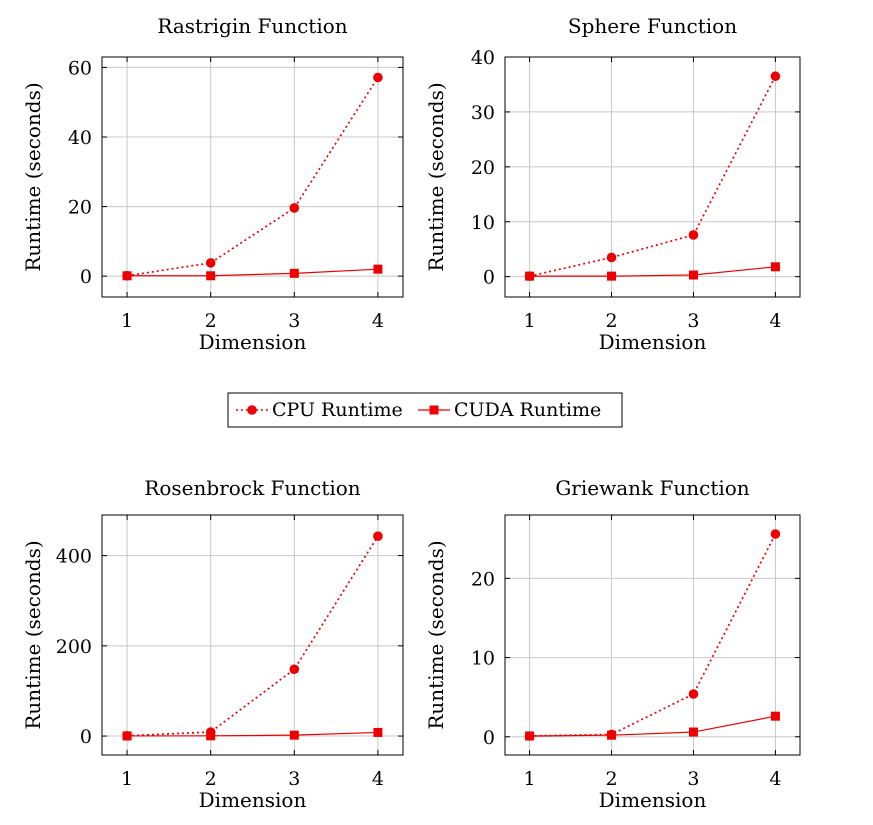 The width and height of the screenshot is (873, 825). What do you see at coordinates (337, 410) in the screenshot?
I see `legend-cpu-label: CPU Runtime` at bounding box center [337, 410].